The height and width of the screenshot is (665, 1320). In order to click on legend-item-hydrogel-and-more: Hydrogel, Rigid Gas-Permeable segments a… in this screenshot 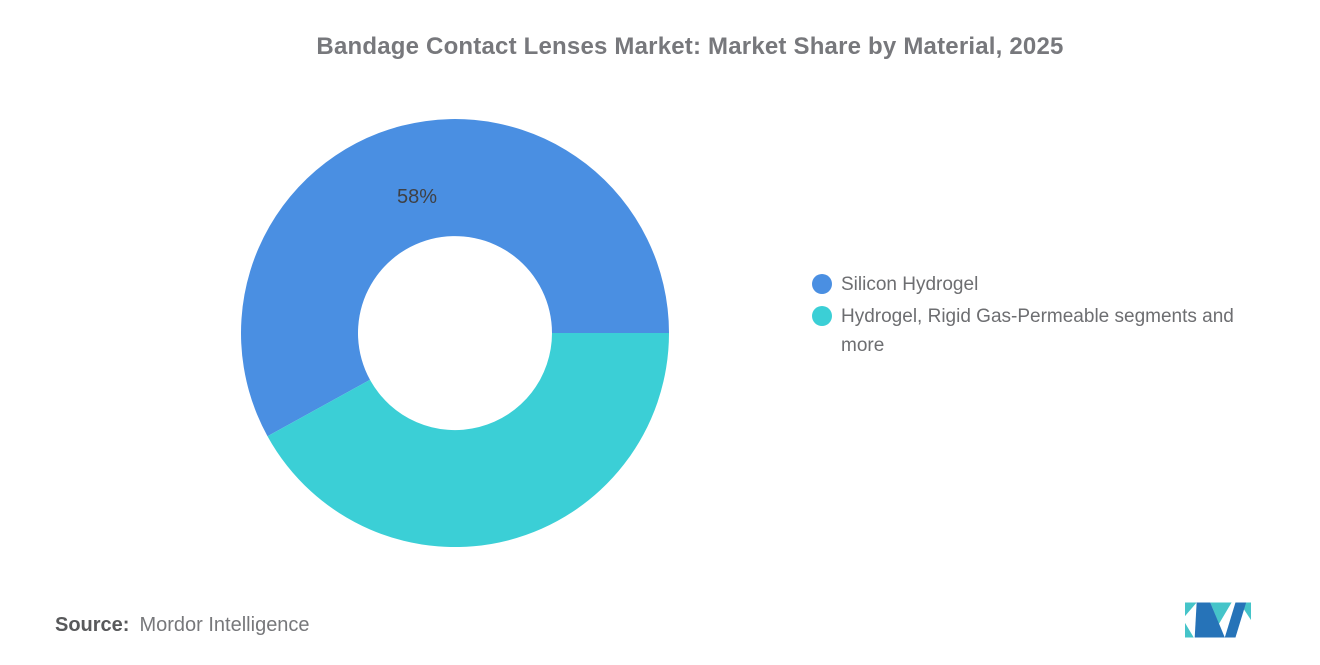, I will do `click(1038, 331)`.